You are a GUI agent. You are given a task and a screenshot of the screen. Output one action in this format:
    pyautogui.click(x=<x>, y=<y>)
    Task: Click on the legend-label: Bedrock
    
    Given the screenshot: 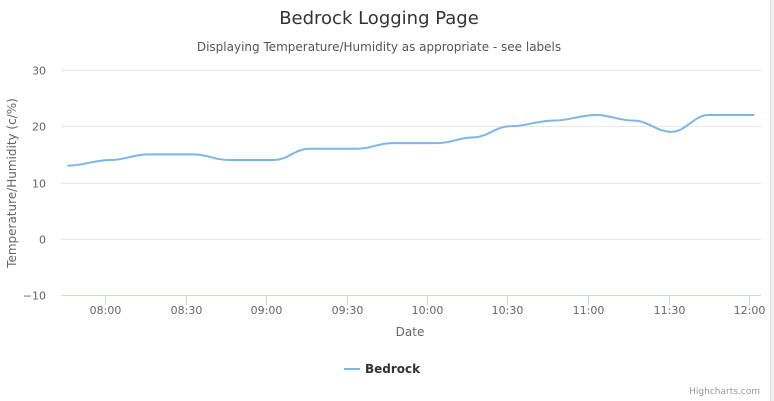 What is the action you would take?
    pyautogui.click(x=393, y=369)
    